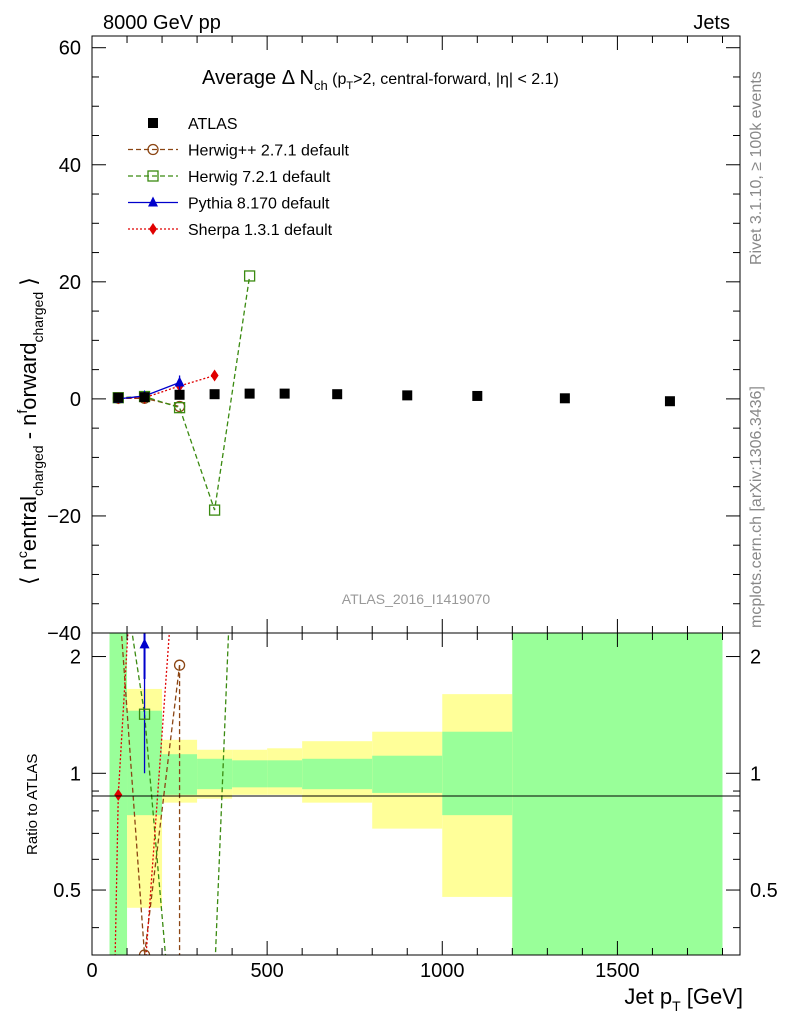 This screenshot has width=786, height=1024. Describe the element at coordinates (70, 49) in the screenshot. I see `y-tick-label: 60` at that location.